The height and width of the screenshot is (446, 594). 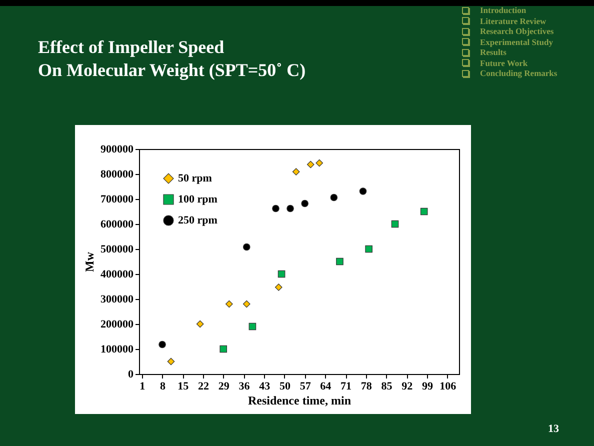 I want to click on x-tick-label: 22, so click(x=204, y=386).